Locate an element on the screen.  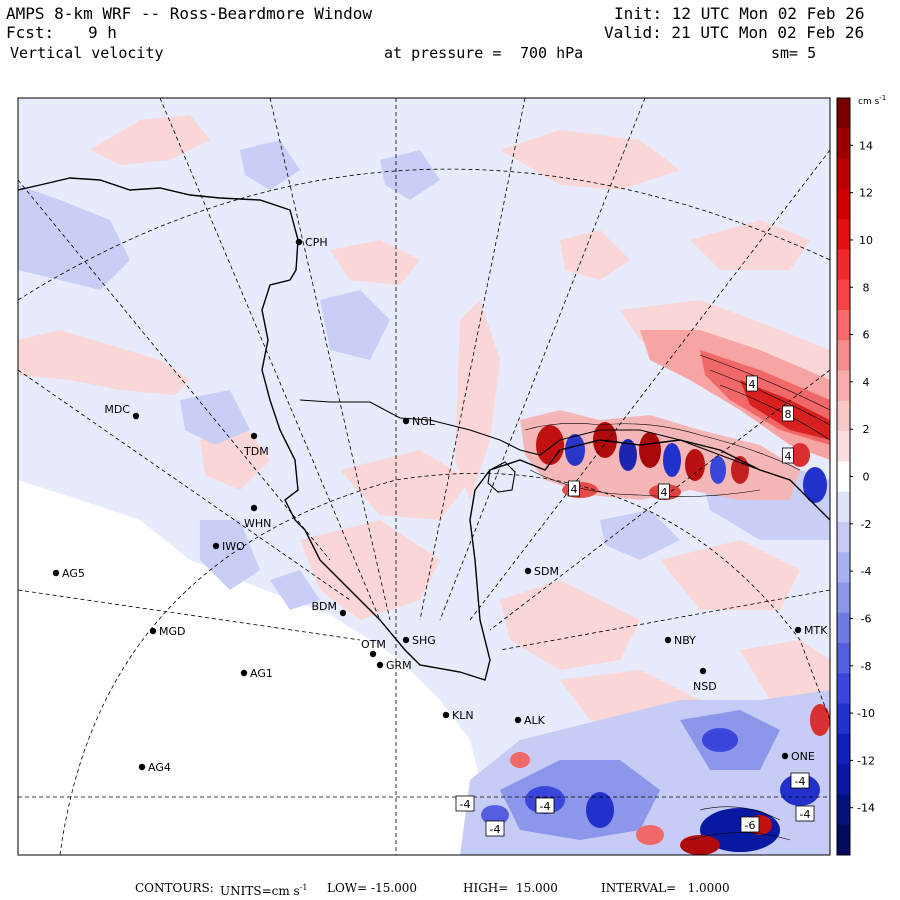
contour-label: 8 is located at coordinates (788, 413).